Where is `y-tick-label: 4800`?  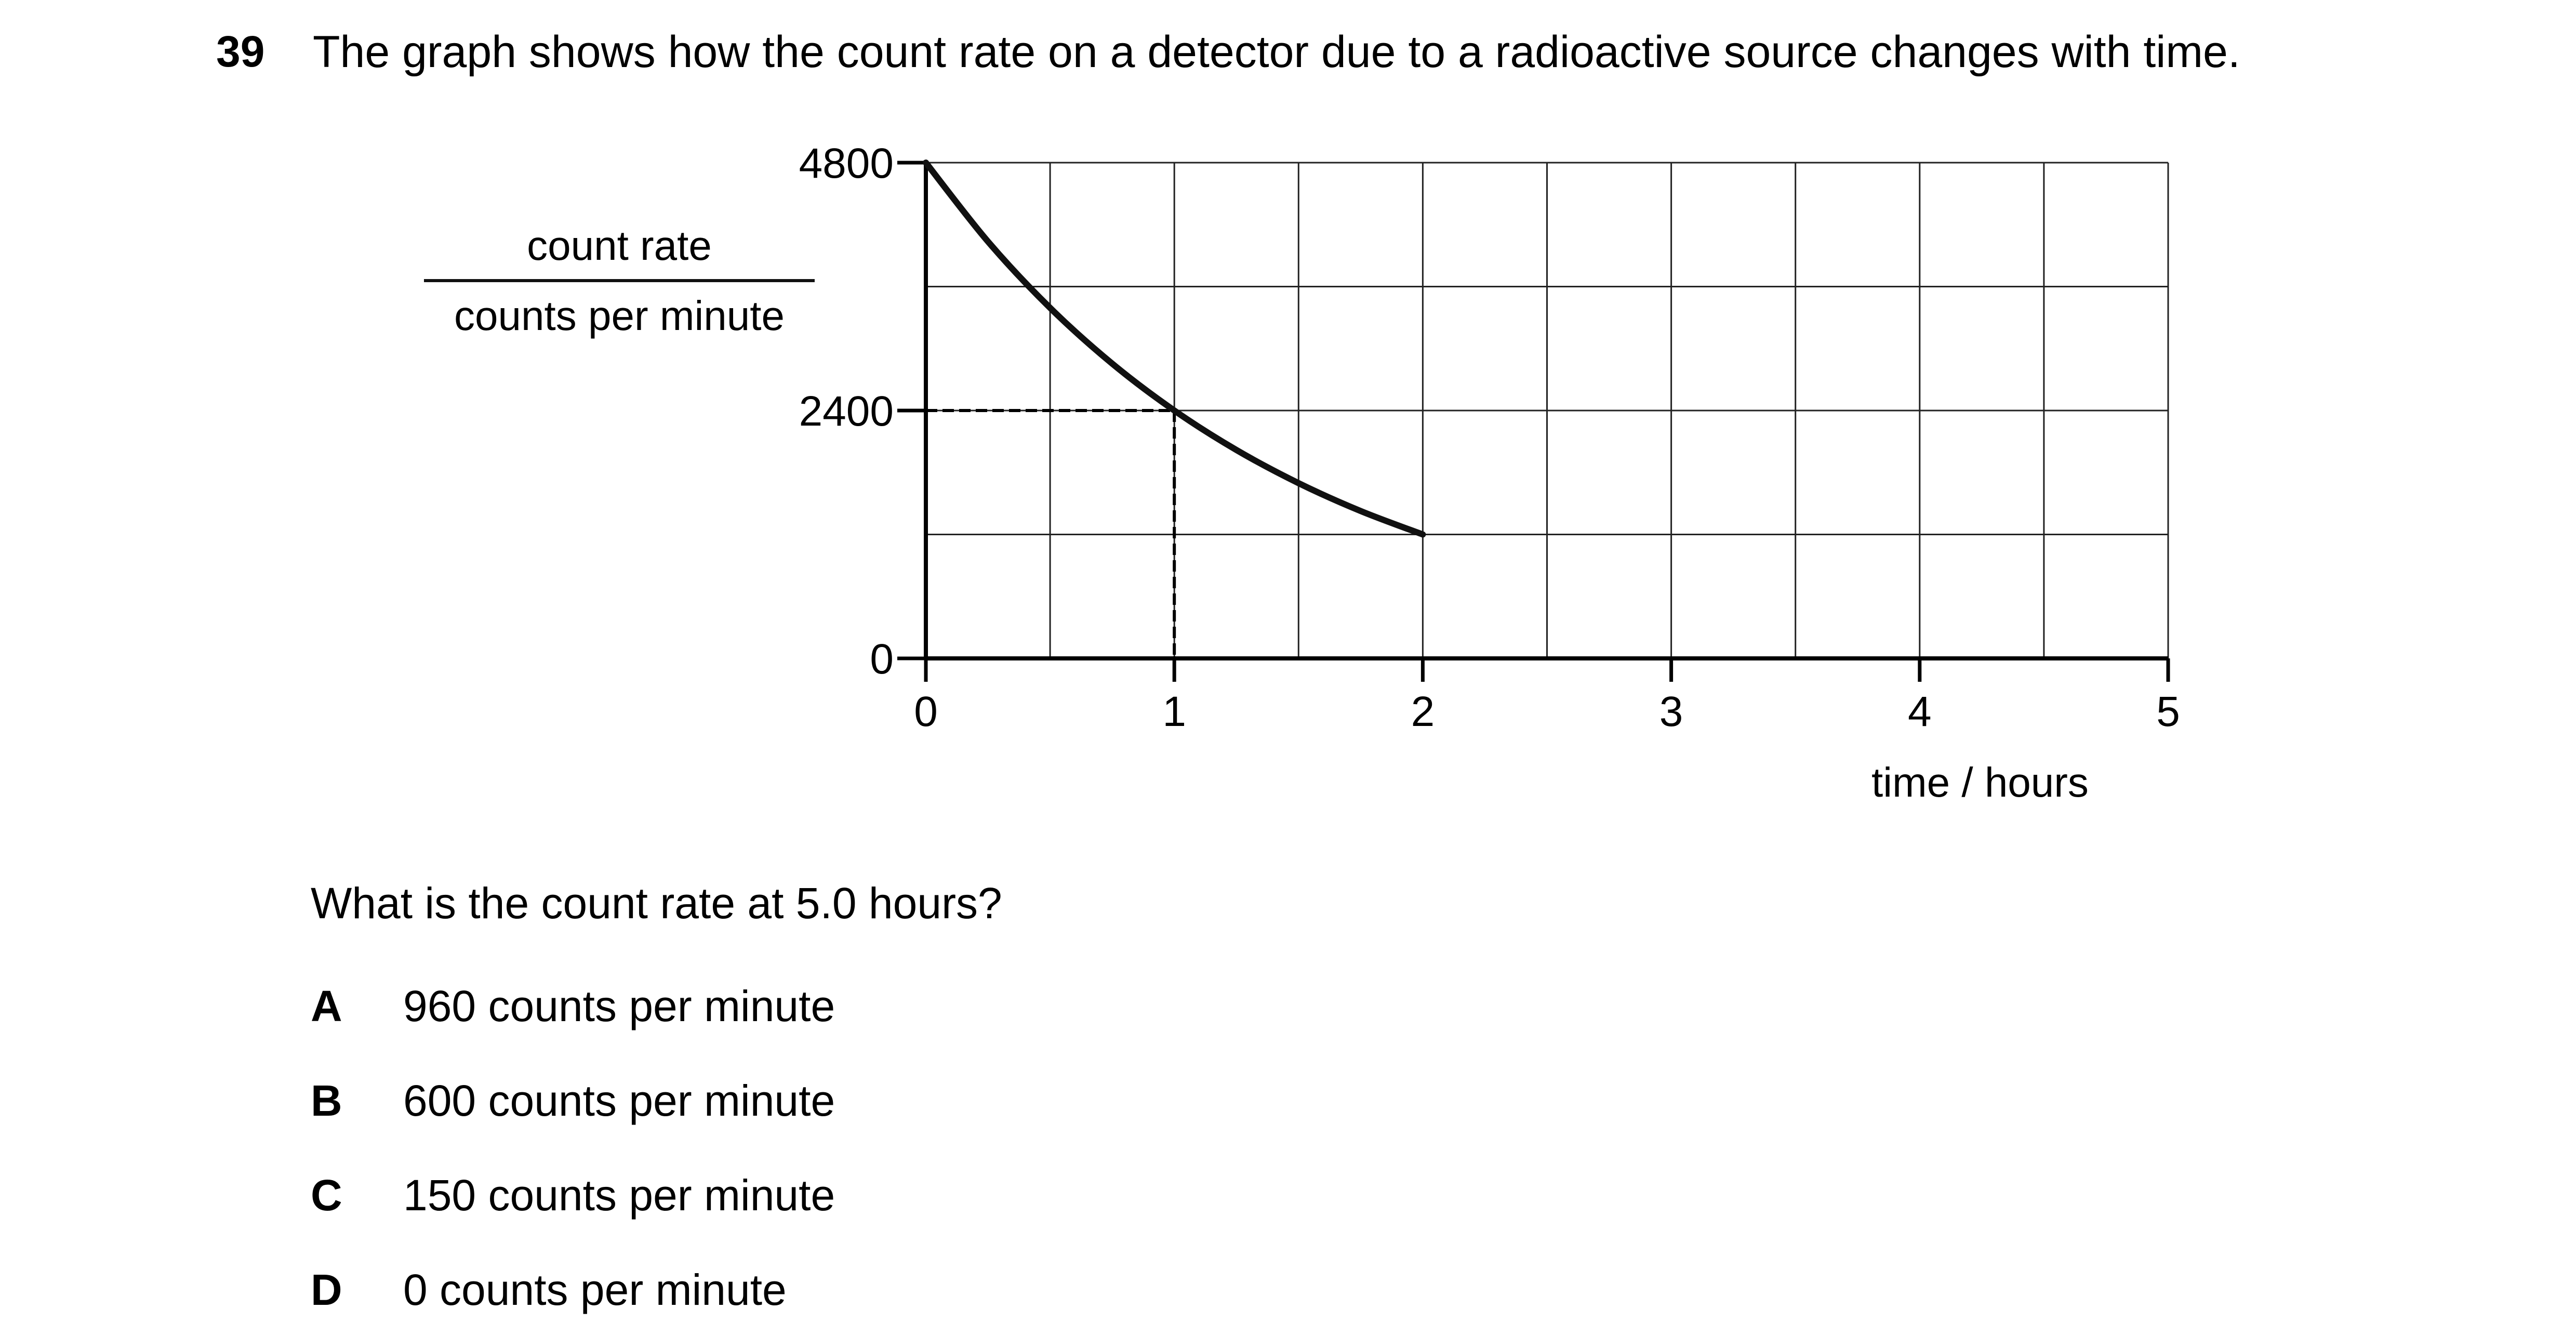 y-tick-label: 4800 is located at coordinates (847, 163).